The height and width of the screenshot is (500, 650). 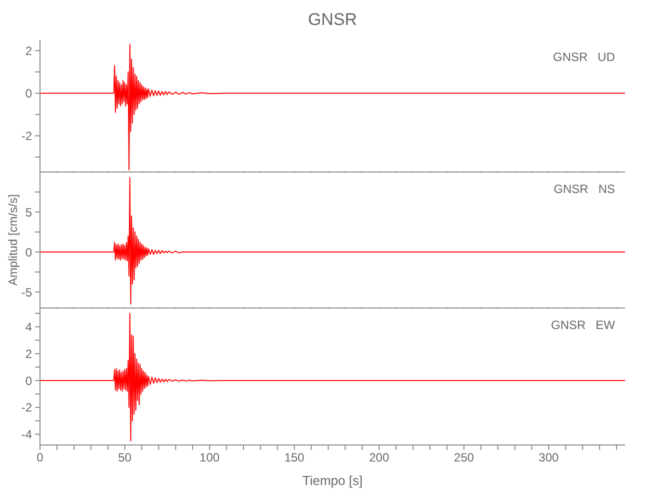 I want to click on annotation: GNSR EW, so click(x=582, y=325).